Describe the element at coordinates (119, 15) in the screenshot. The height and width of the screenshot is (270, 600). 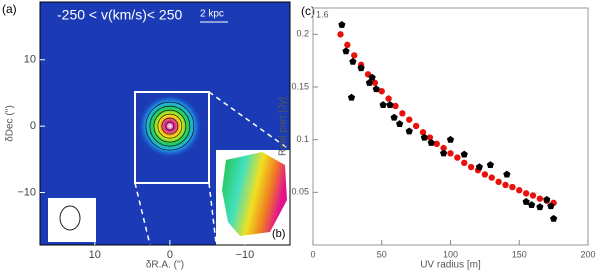
I see `annotation: -250 < v(km/s)< 250` at that location.